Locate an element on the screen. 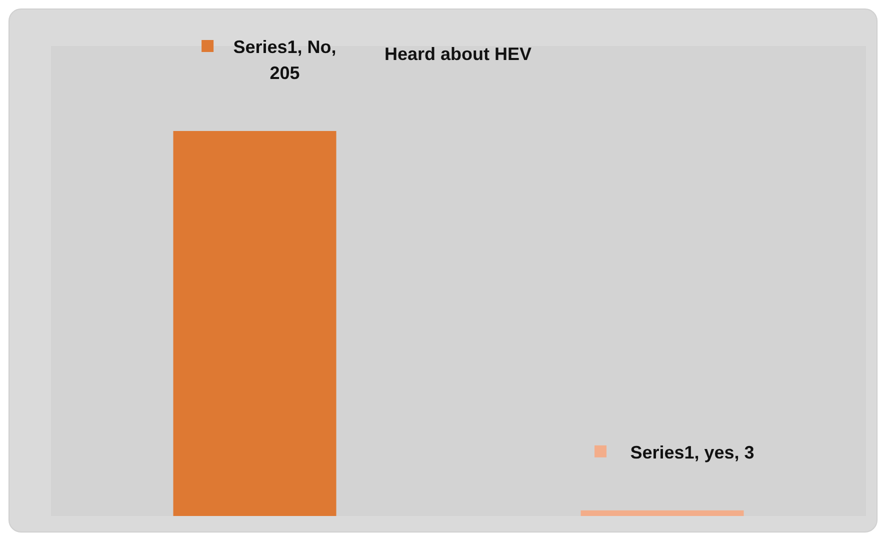  data-label: Series1, No, 205 is located at coordinates (284, 60).